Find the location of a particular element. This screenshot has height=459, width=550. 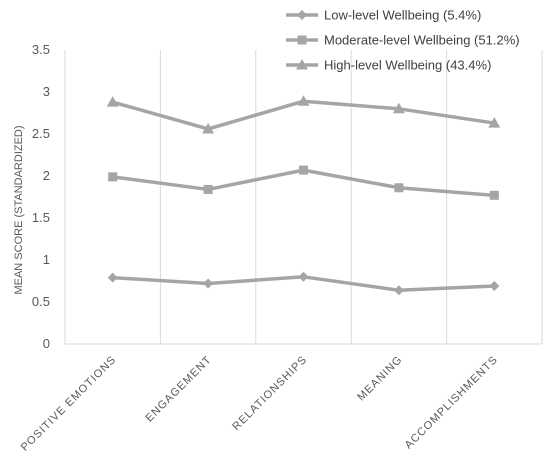

x-tick-label: ENGAGEMENT is located at coordinates (178, 389).